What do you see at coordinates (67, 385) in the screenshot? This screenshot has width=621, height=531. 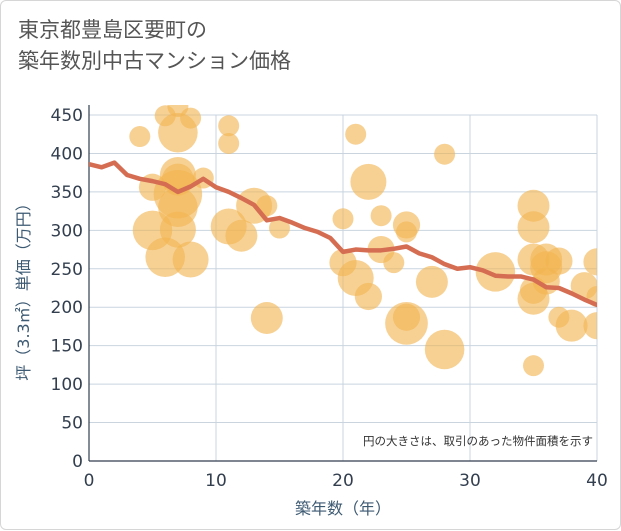 I see `y-tick-label: 100` at bounding box center [67, 385].